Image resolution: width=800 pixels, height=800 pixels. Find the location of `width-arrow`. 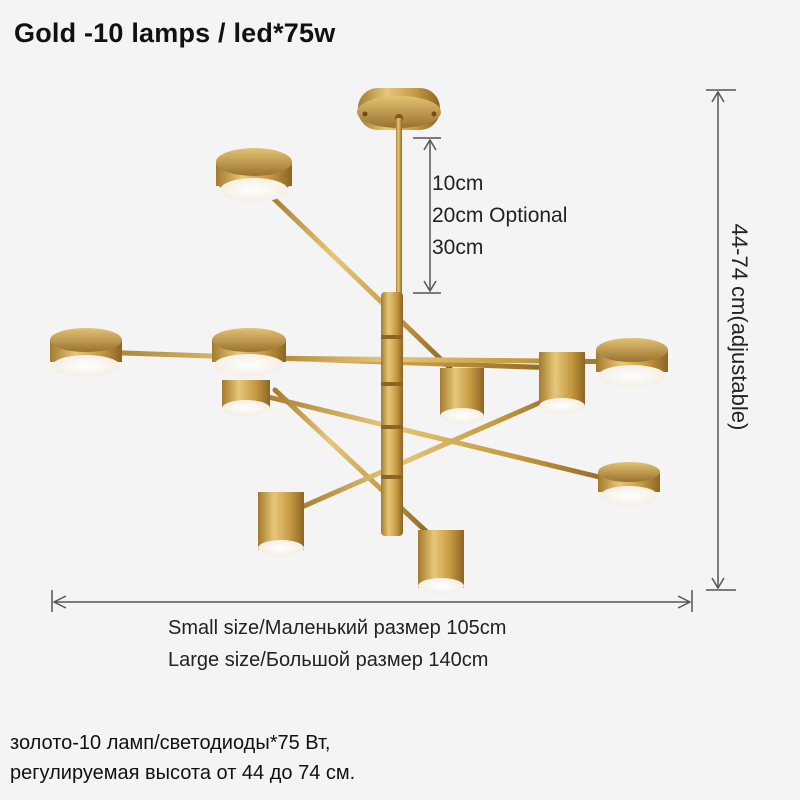

width-arrow is located at coordinates (372, 601).